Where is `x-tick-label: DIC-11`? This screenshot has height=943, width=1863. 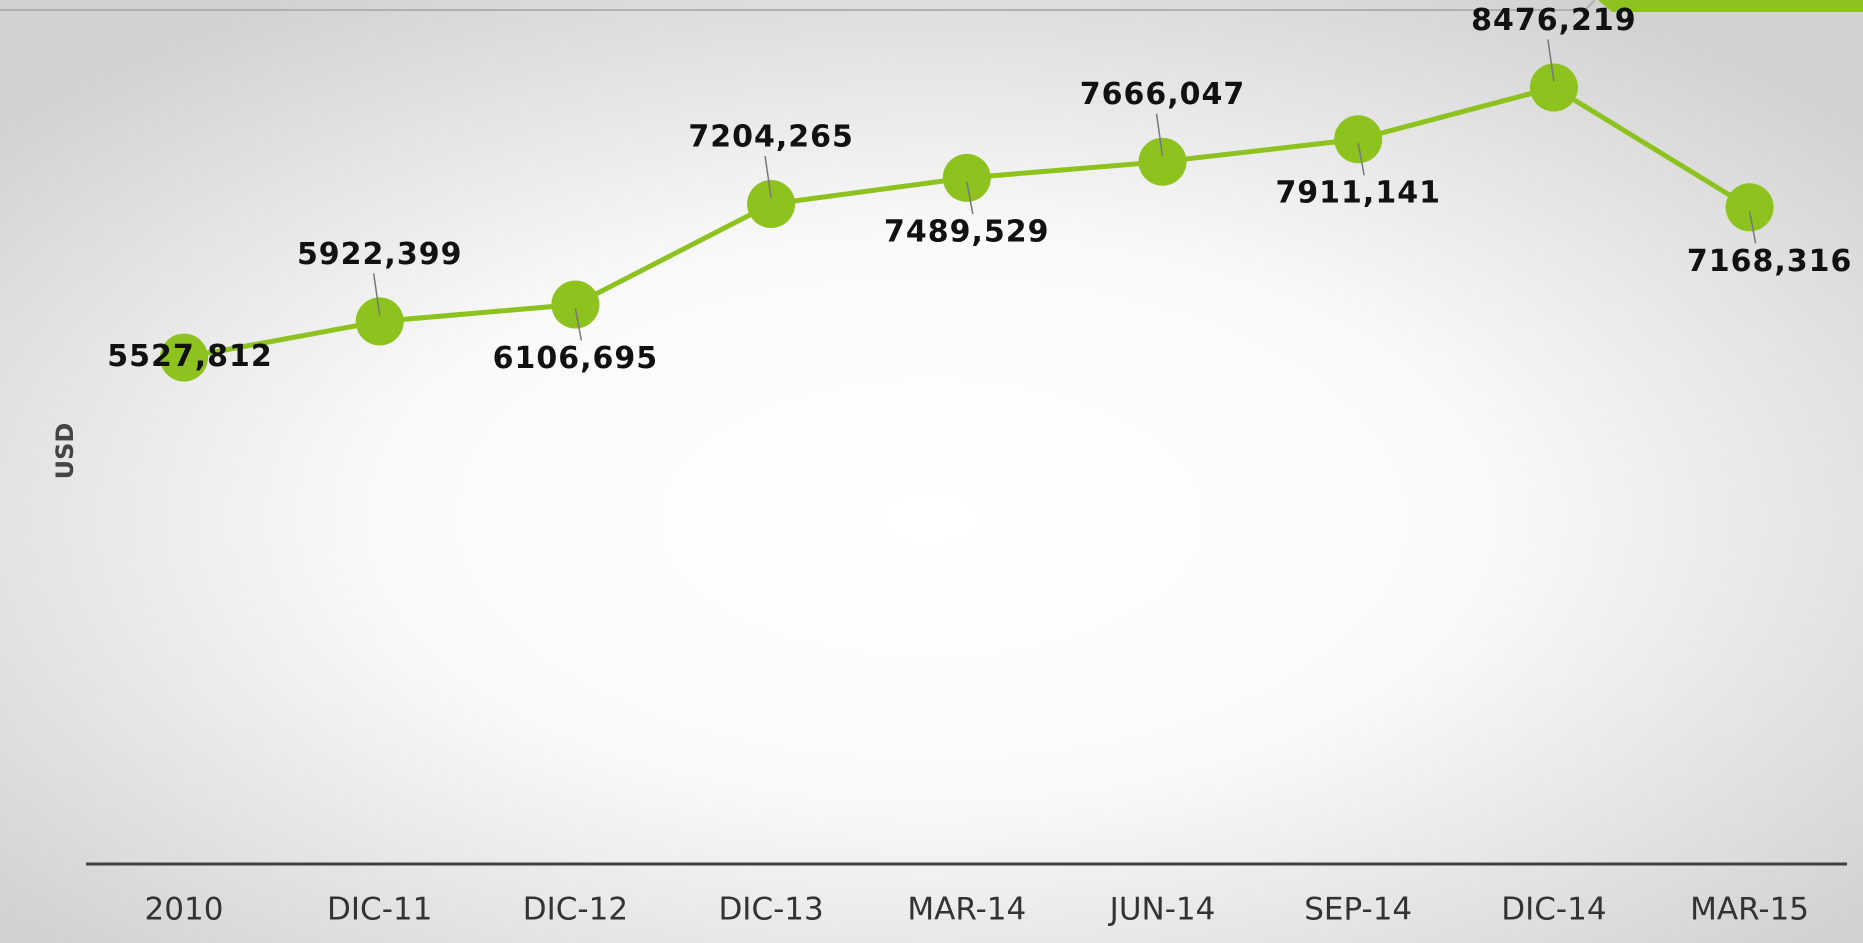
x-tick-label: DIC-11 is located at coordinates (379, 910).